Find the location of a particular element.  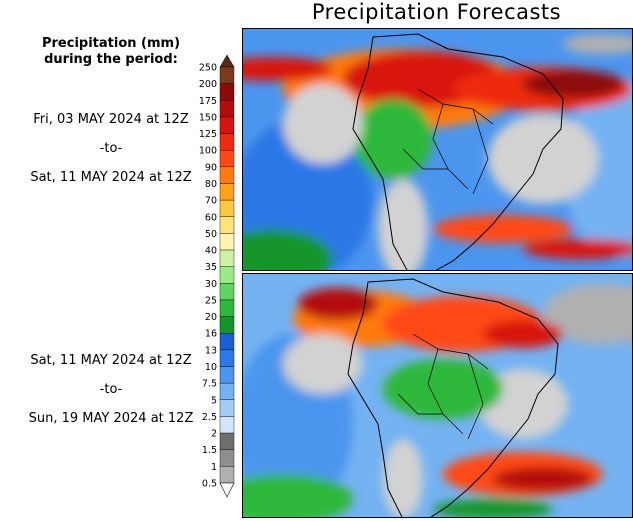

period-2-end: Sun, 19 MAY 2024 at 12Z is located at coordinates (111, 418).